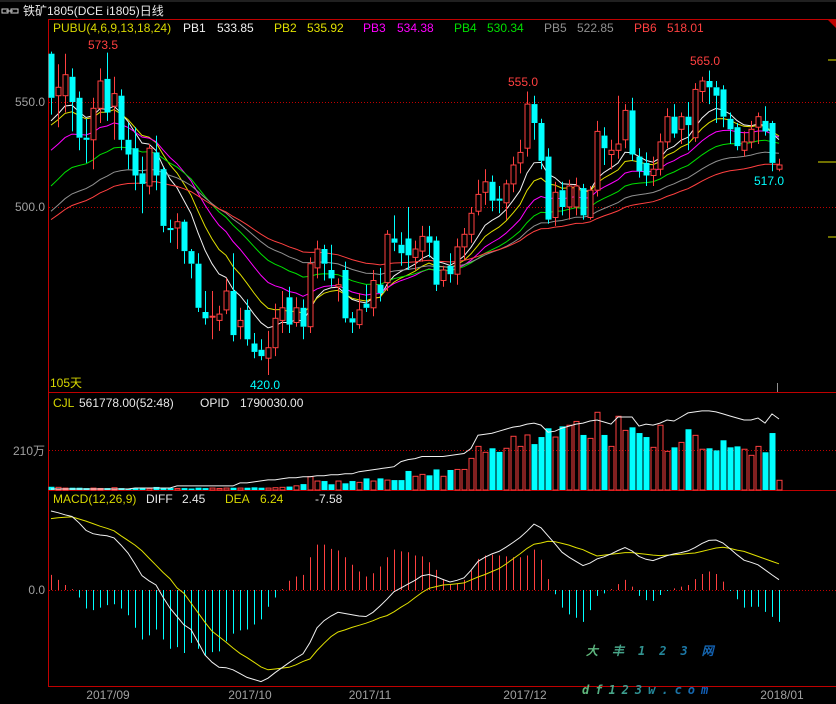  What do you see at coordinates (523, 82) in the screenshot?
I see `annotation-high-555: 555.0` at bounding box center [523, 82].